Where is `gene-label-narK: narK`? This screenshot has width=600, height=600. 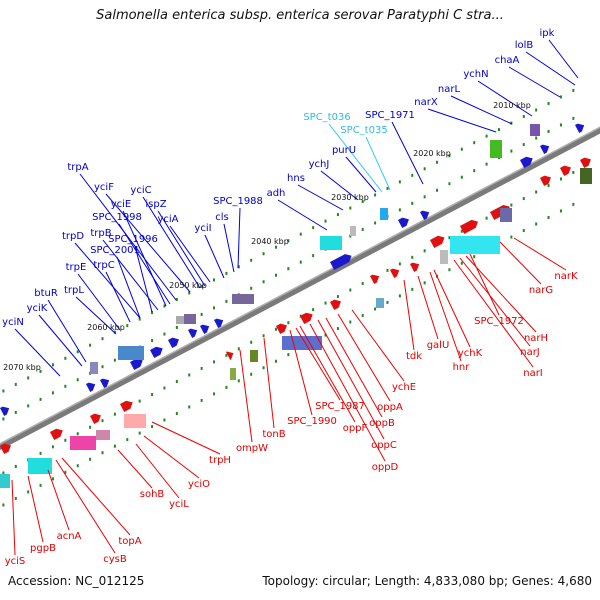
gene-label-narK: narK is located at coordinates (566, 276).